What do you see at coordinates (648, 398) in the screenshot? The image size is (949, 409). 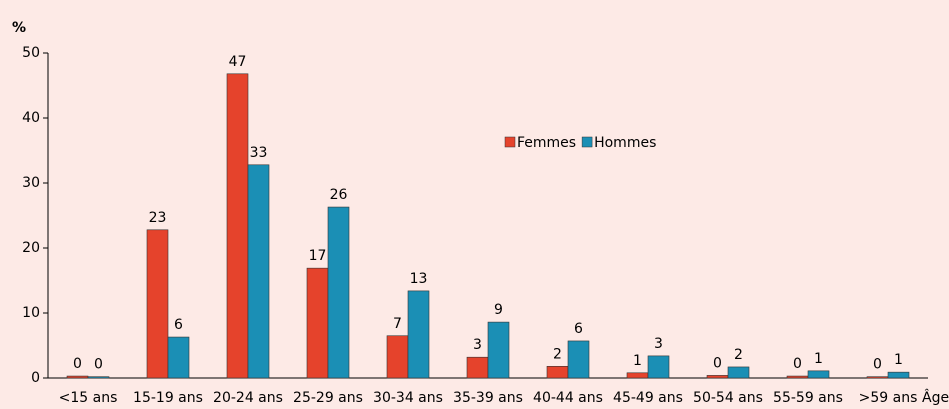 I see `x-tick-label: 45-49 ans` at bounding box center [648, 398].